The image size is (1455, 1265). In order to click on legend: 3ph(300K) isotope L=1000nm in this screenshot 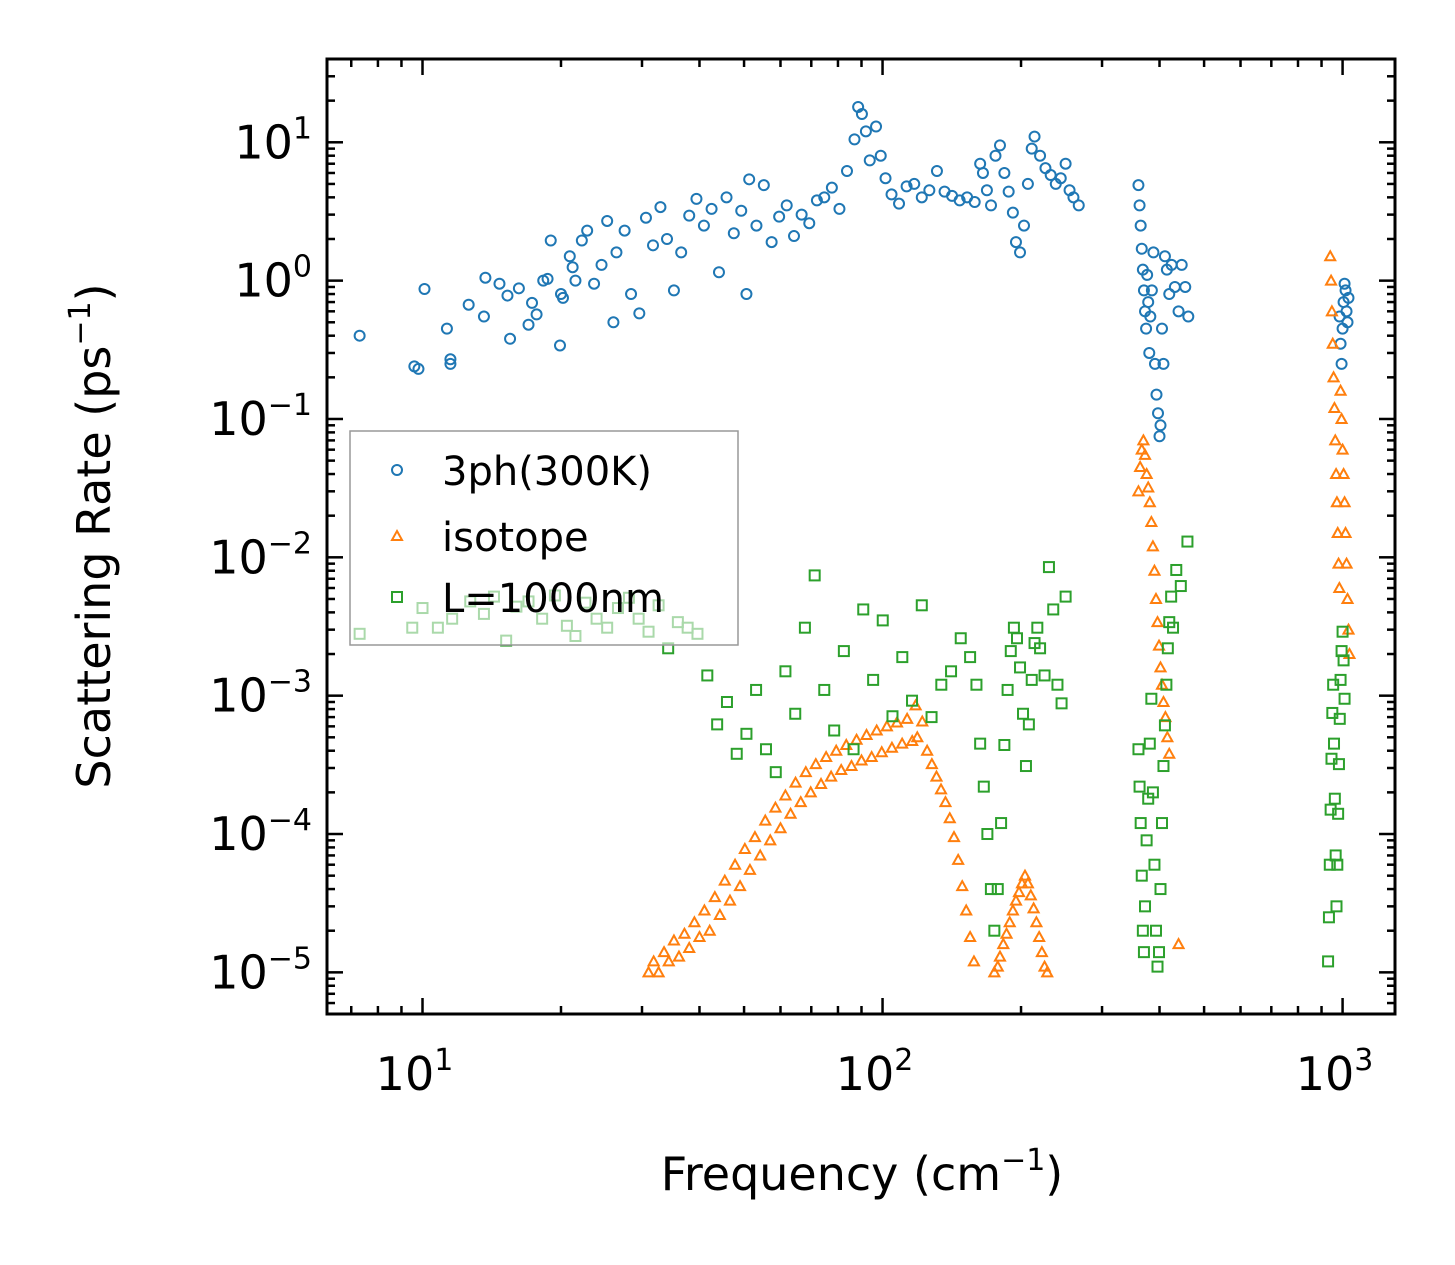, I will do `click(544, 538)`.